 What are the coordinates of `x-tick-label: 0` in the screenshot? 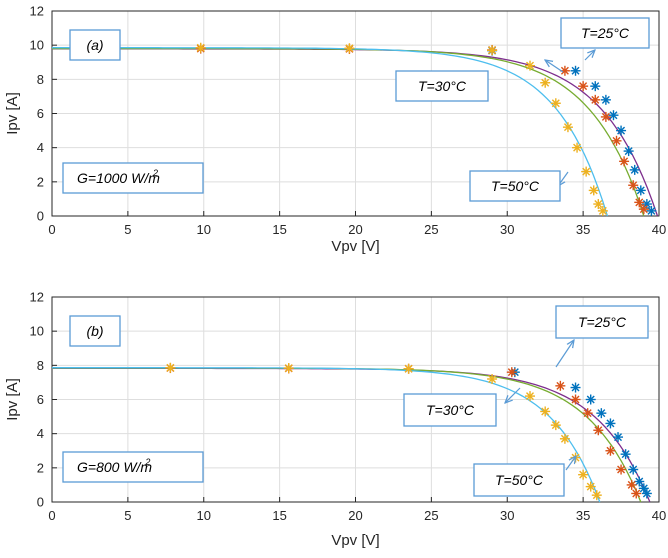 It's located at (51, 515).